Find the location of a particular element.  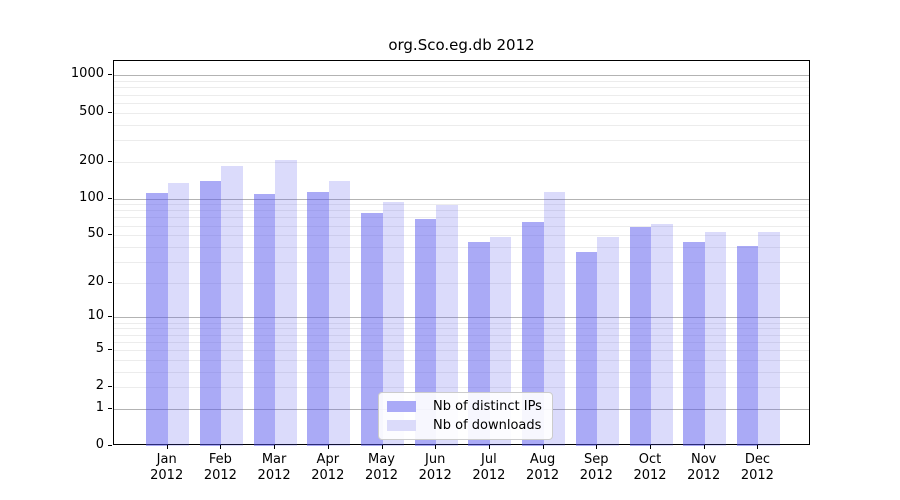

legend-entry-distinct-ips: Nb of distinct IPs is located at coordinates (464, 406).